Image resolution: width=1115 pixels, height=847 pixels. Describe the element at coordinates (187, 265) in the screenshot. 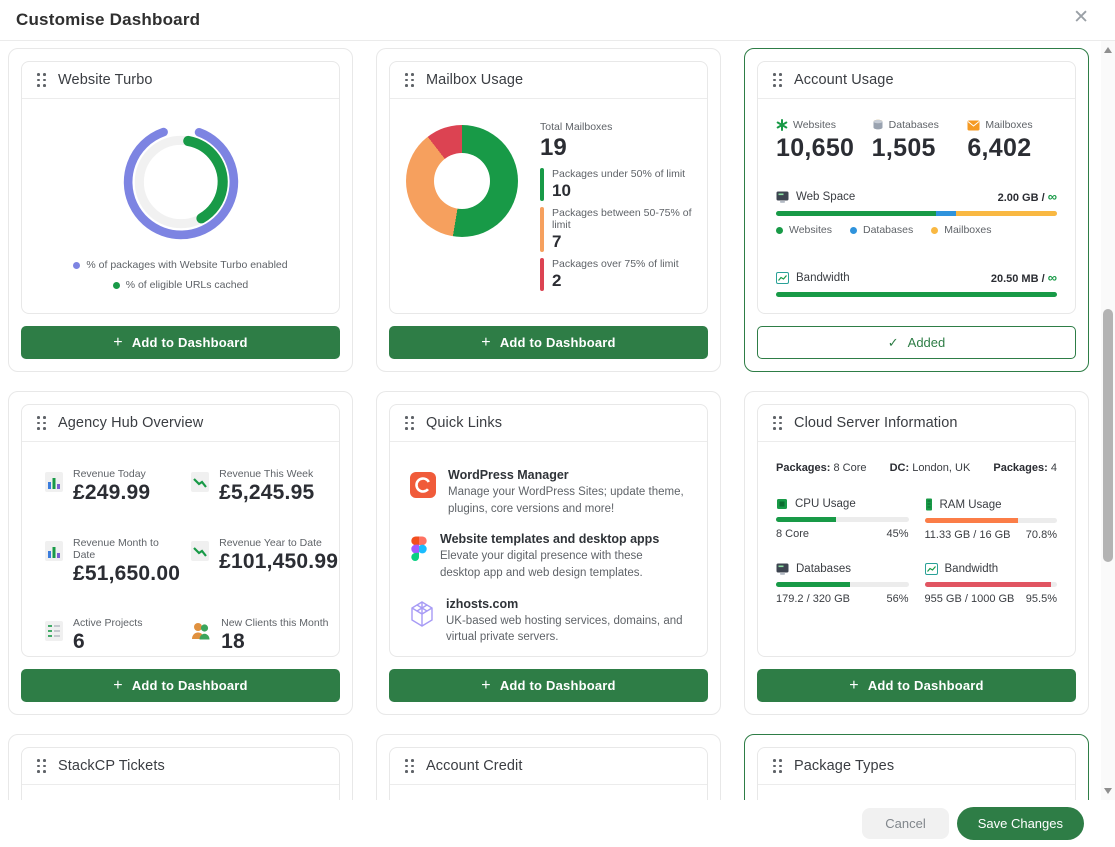

I see `legend-label: % of packages with Website Turbo enabled` at that location.